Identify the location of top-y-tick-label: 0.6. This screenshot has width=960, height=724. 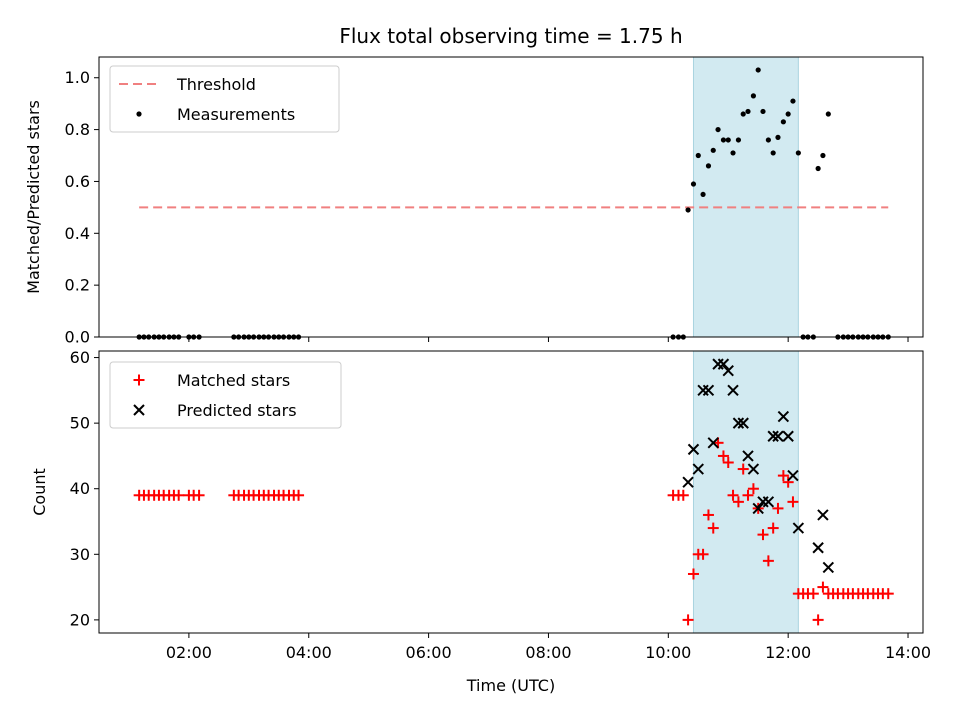
(77, 181).